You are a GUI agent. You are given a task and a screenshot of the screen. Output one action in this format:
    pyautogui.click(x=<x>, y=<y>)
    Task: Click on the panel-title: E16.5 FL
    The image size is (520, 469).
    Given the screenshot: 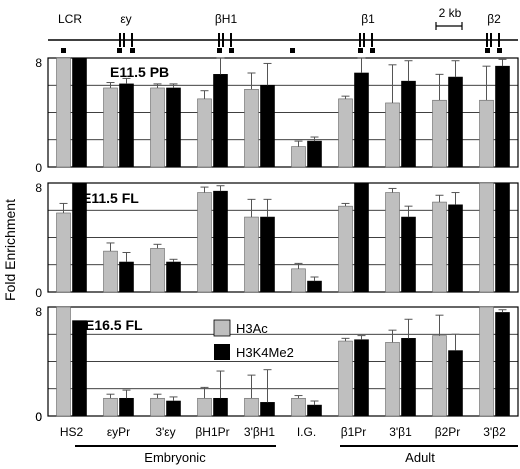 What is the action you would take?
    pyautogui.click(x=114, y=325)
    